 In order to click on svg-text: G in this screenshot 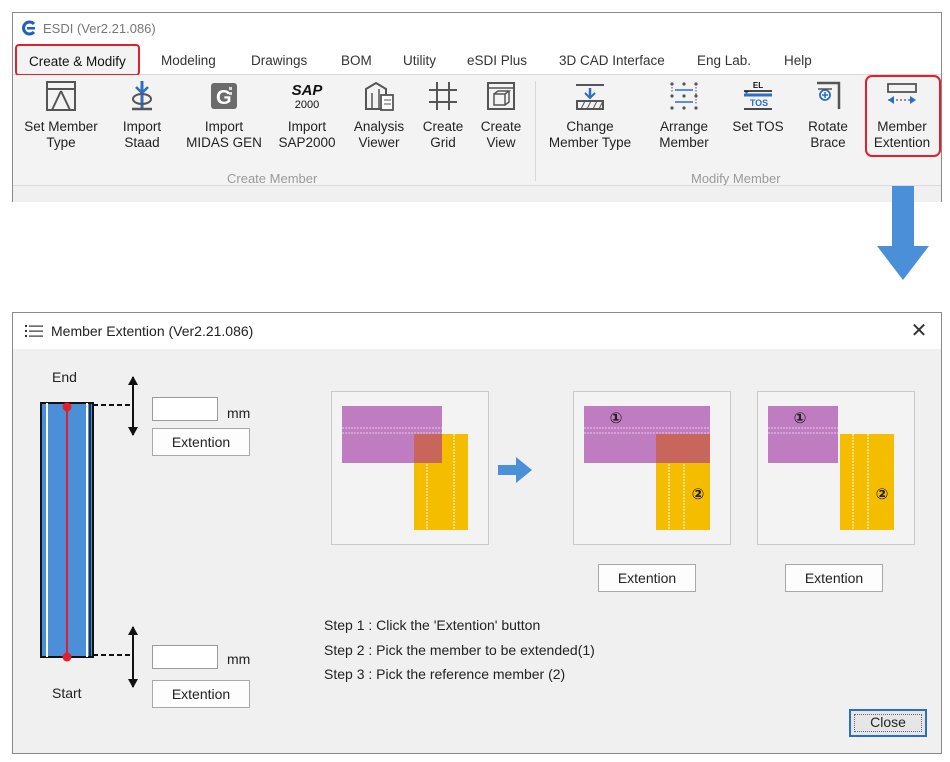, I will do `click(224, 98)`.